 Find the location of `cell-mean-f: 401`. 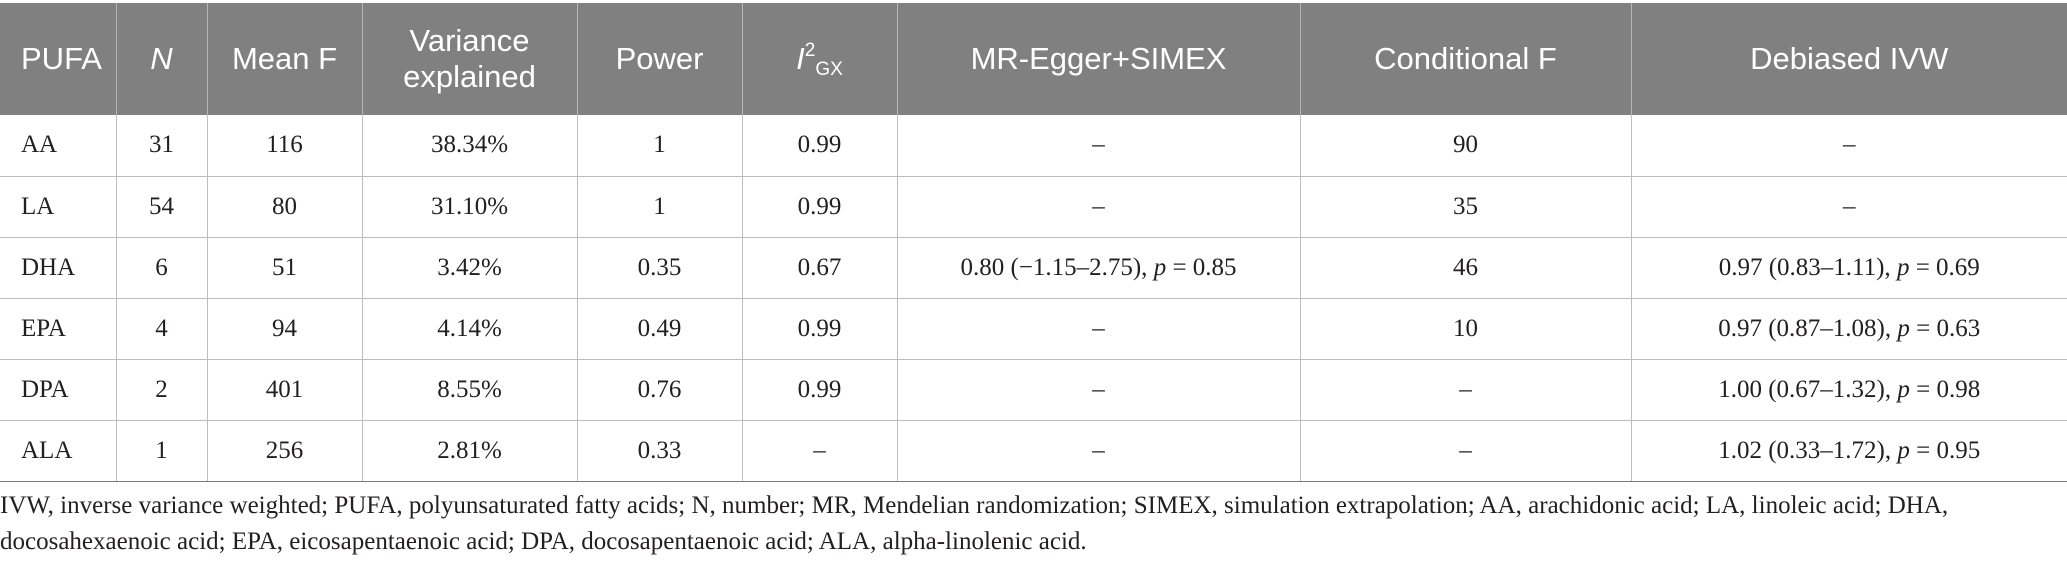

cell-mean-f: 401 is located at coordinates (285, 390).